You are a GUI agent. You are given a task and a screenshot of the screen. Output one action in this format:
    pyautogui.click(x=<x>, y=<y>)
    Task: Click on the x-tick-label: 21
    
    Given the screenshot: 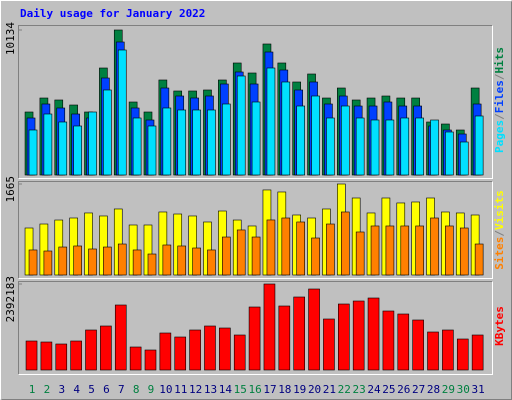 What is the action you would take?
    pyautogui.click(x=329, y=389)
    